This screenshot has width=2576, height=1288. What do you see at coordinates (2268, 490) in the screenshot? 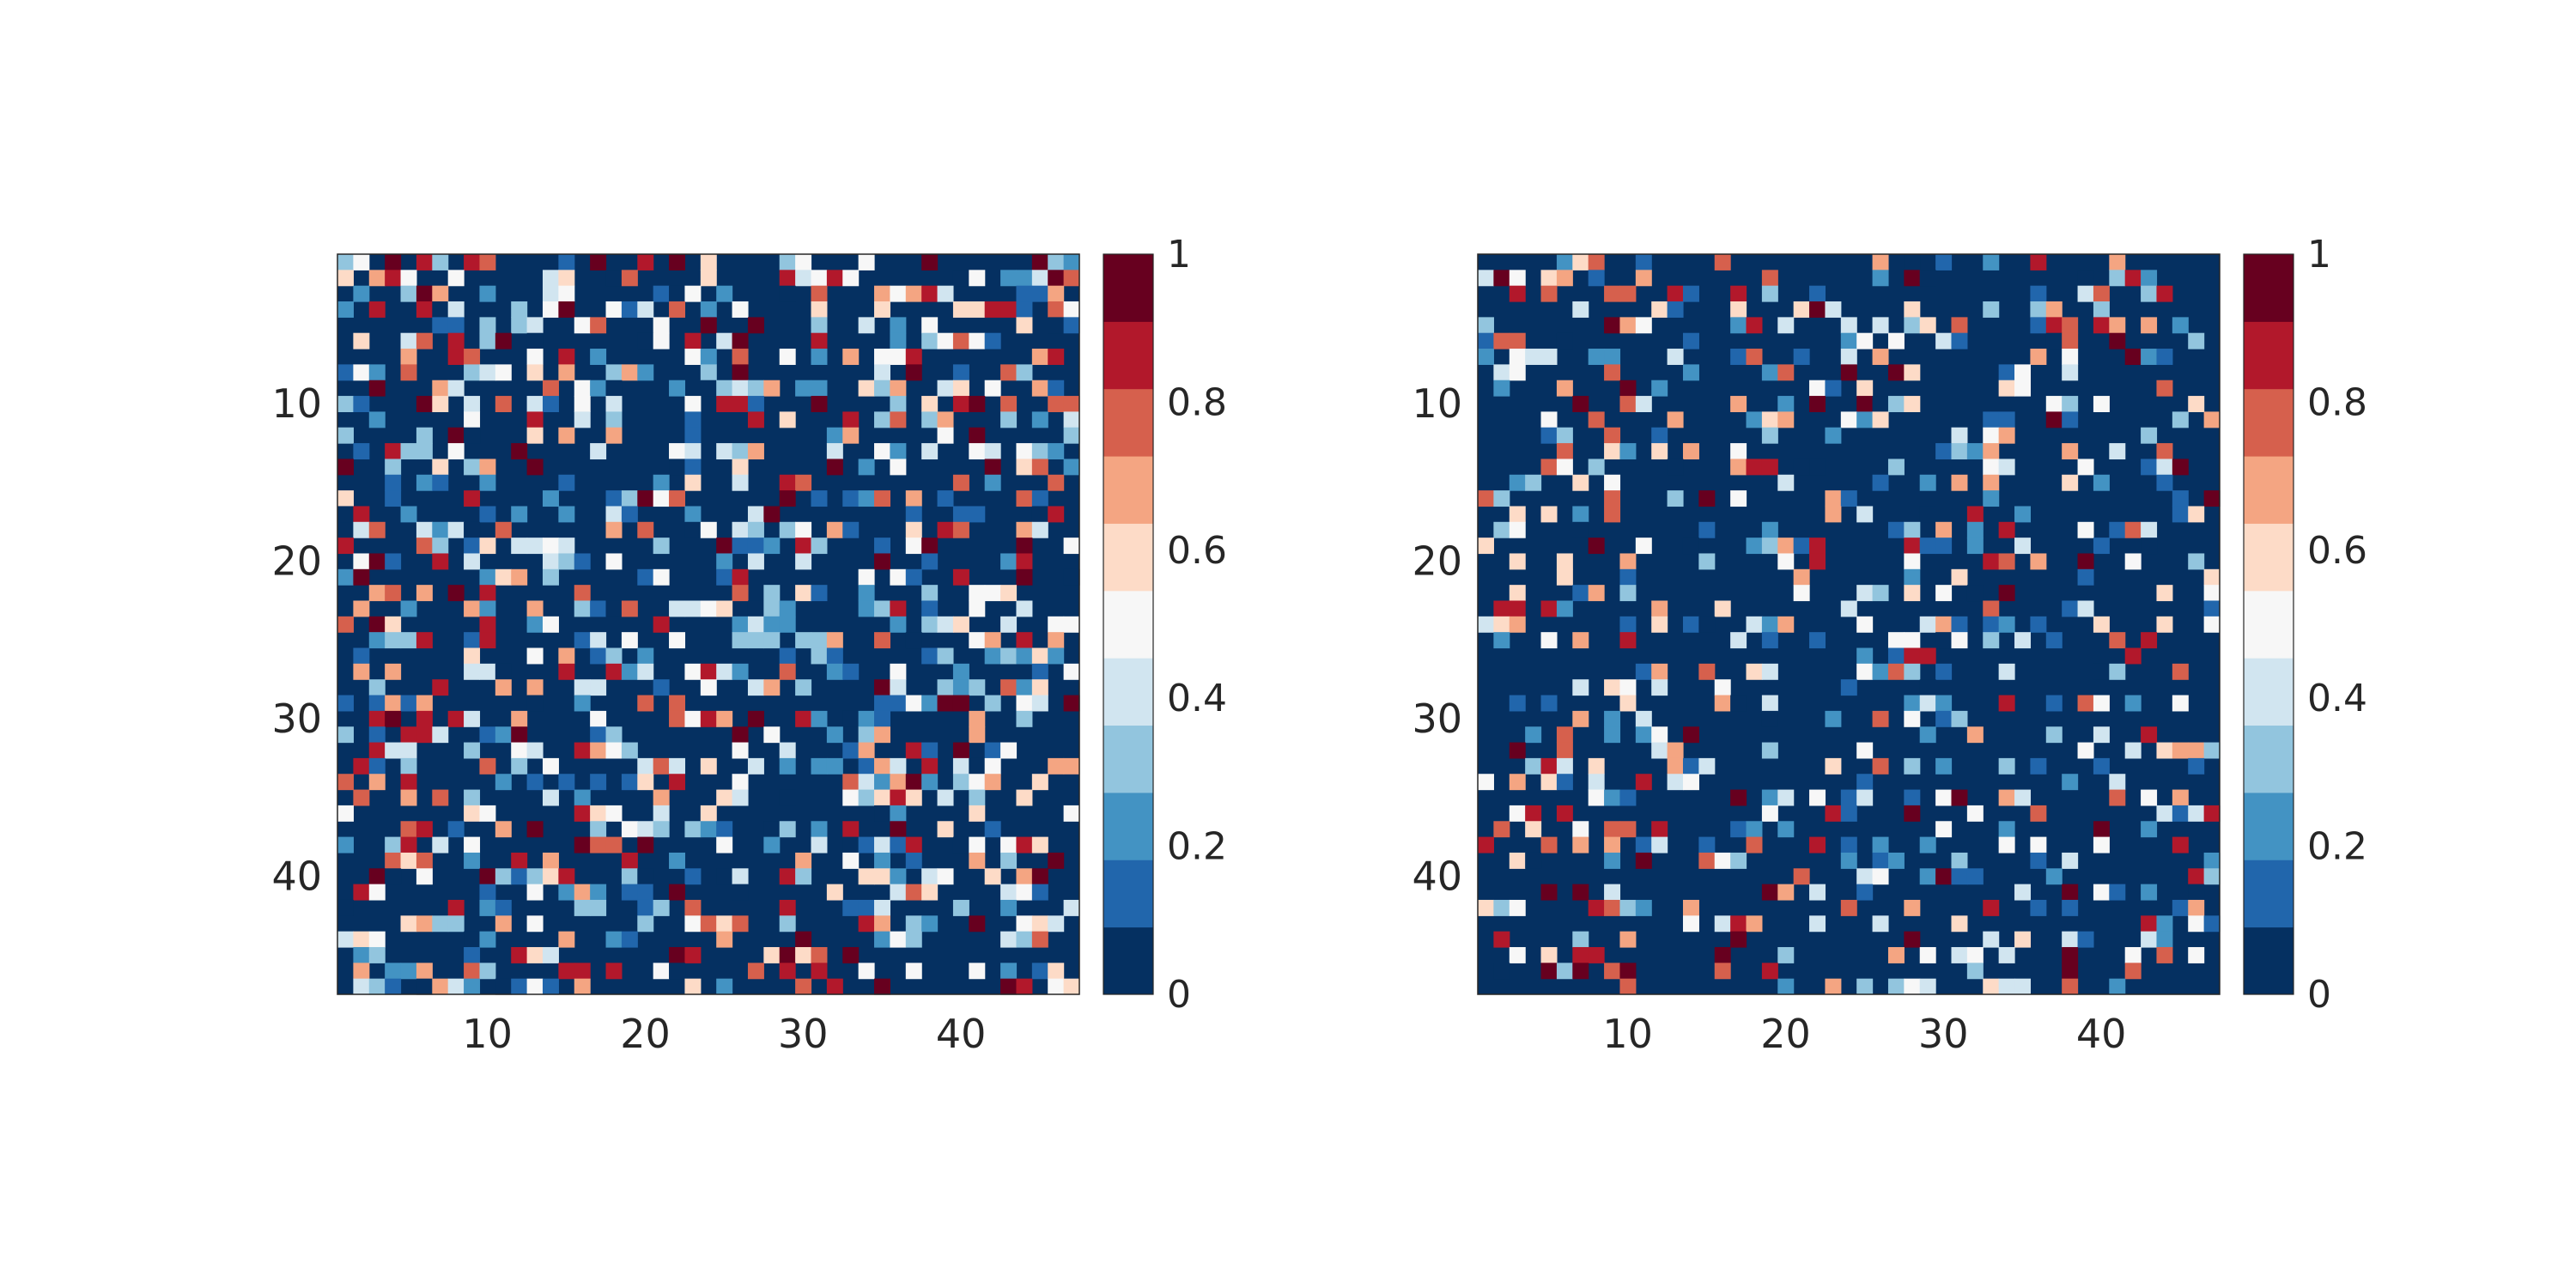
I see `colorbar-segment` at bounding box center [2268, 490].